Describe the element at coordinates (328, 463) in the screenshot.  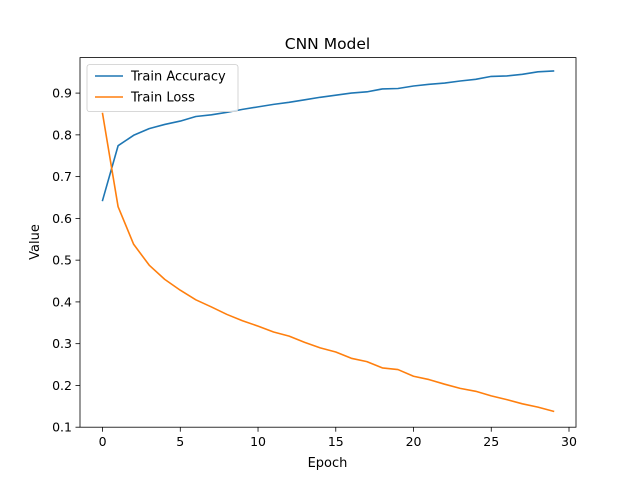
I see `x-axis-label: Epoch` at that location.